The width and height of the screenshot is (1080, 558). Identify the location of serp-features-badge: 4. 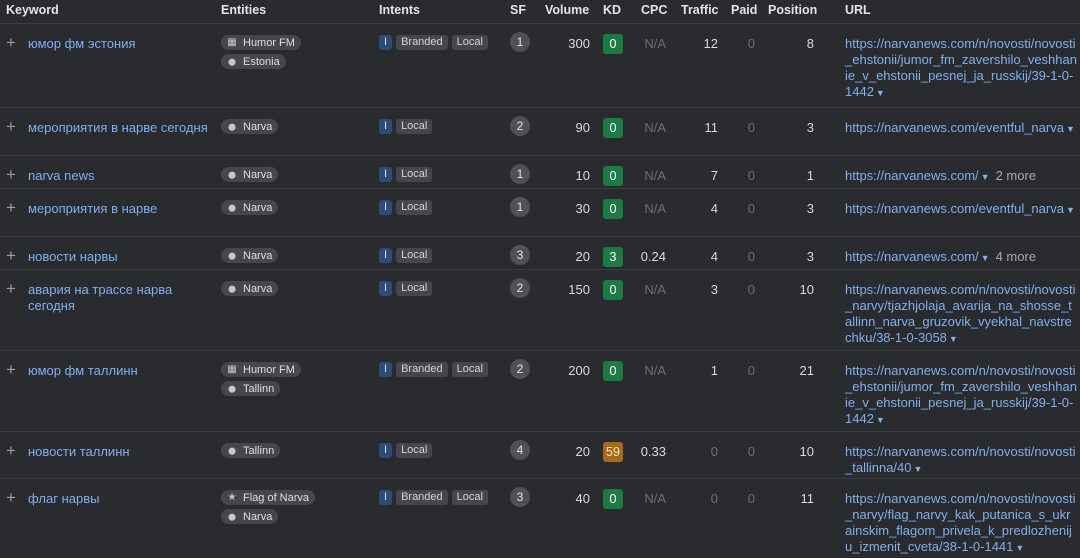
(520, 450).